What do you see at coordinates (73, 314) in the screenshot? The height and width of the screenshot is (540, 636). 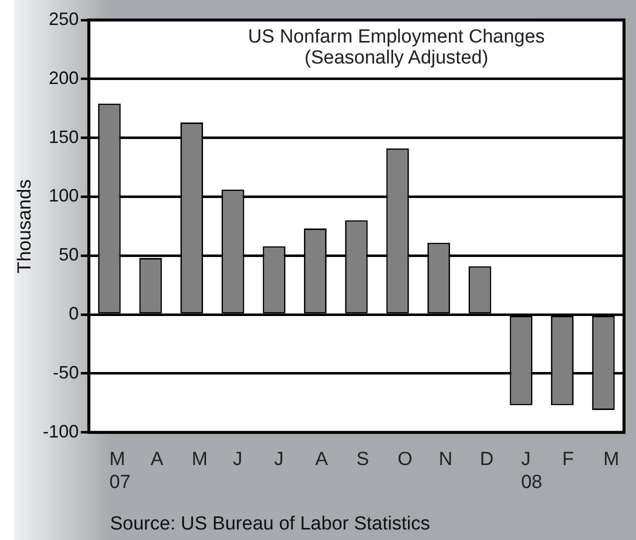 I see `y-tick-label: 0` at bounding box center [73, 314].